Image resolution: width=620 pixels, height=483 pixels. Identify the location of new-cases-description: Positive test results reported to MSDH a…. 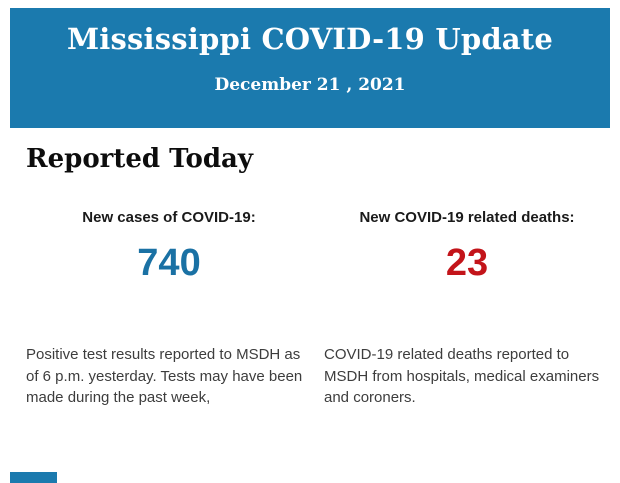
(164, 376).